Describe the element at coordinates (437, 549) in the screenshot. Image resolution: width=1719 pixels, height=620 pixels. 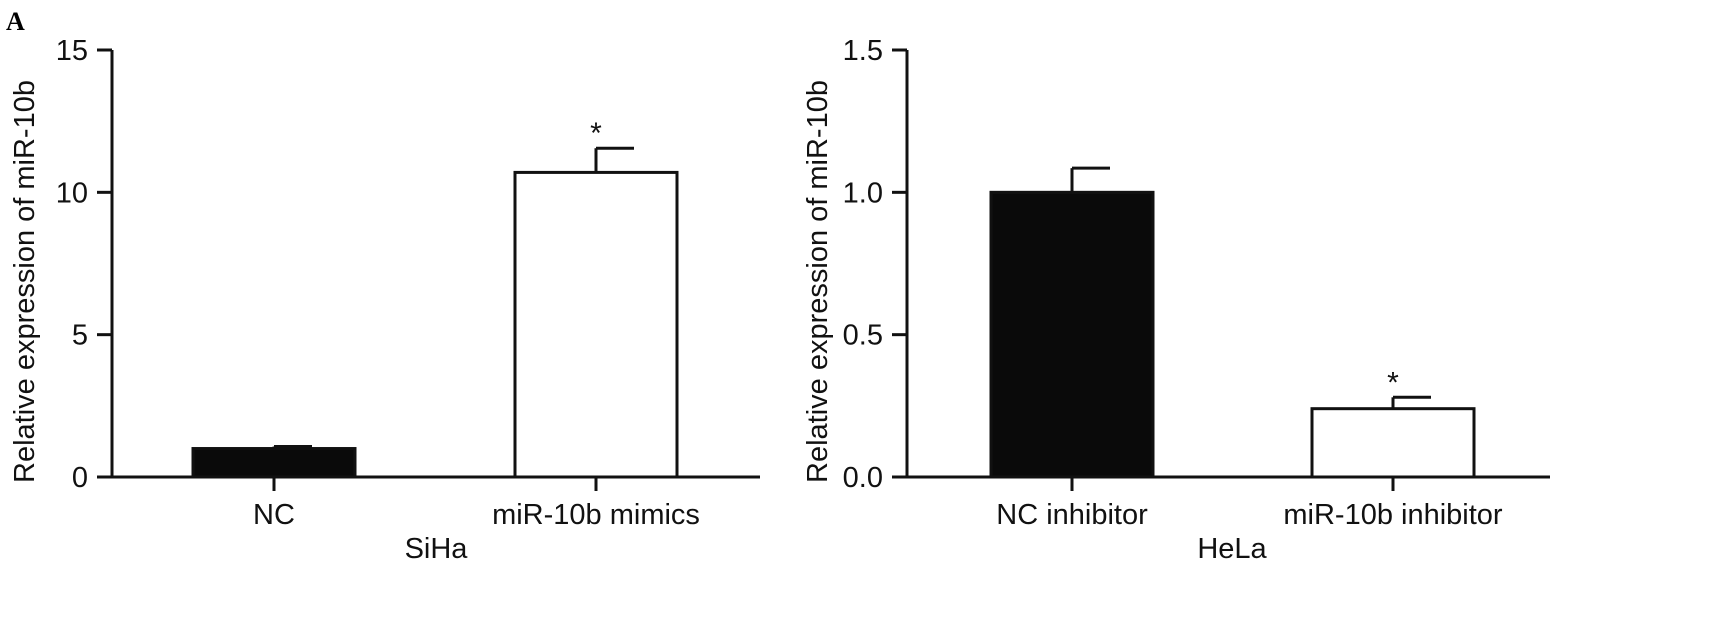
I see `x-axis-label: SiHa` at that location.